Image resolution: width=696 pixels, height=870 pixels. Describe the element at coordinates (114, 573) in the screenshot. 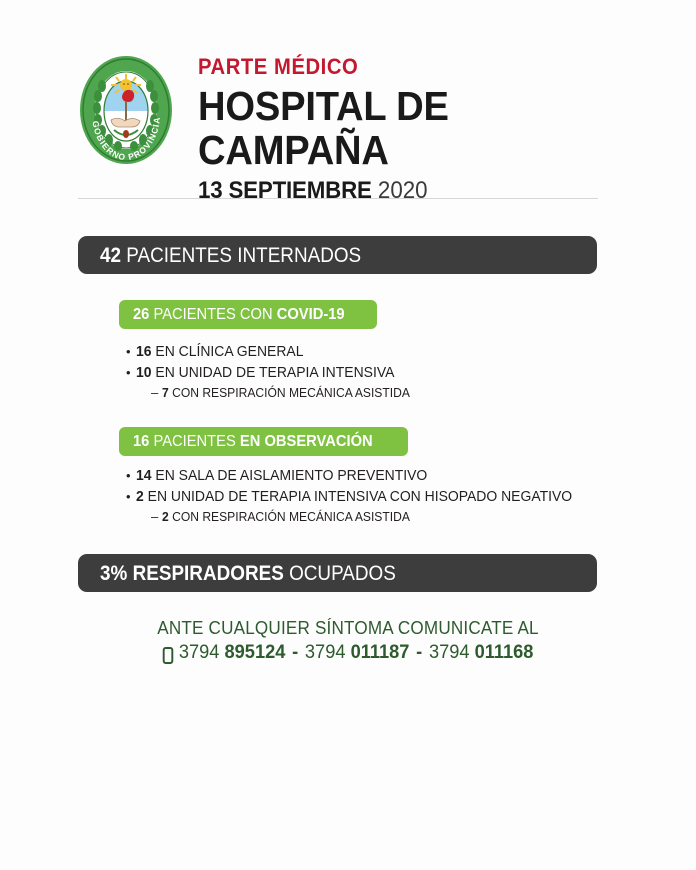

I see `respiradores-percent: 3%` at that location.